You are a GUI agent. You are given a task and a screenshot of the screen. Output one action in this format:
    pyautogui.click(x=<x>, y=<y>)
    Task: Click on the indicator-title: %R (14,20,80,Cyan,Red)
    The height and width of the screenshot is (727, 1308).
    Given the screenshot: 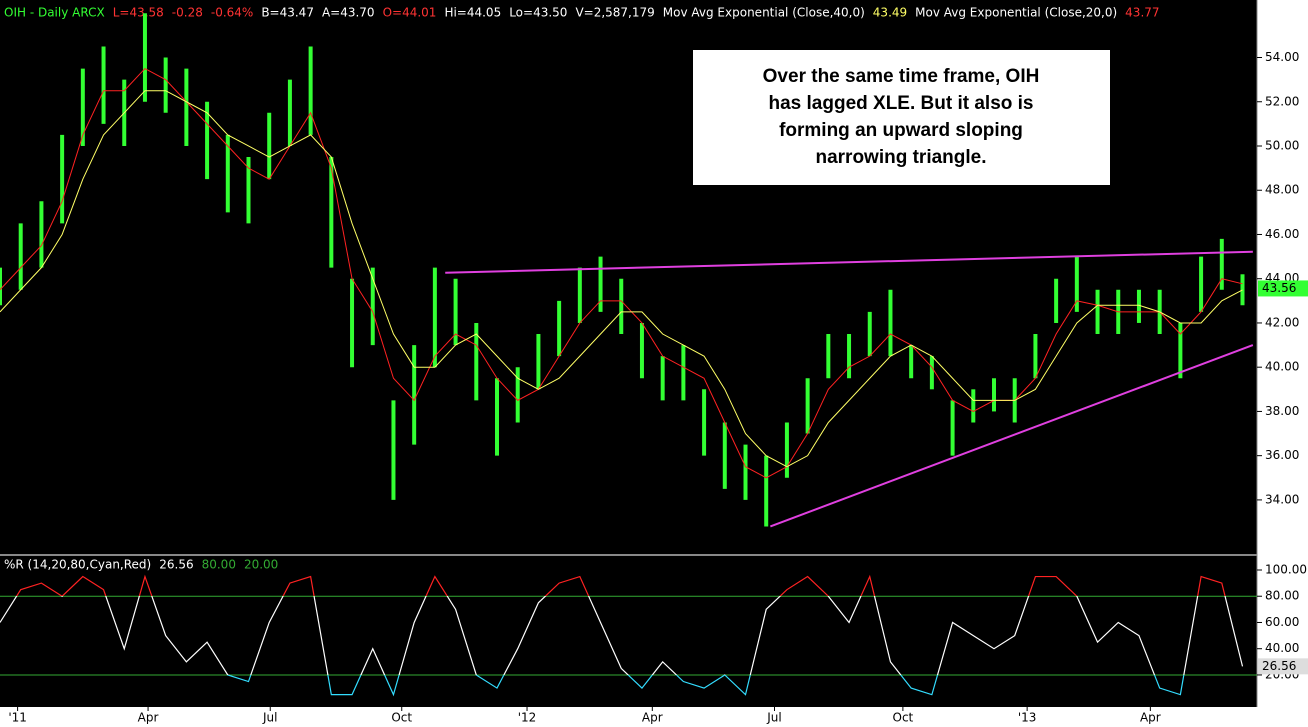 What is the action you would take?
    pyautogui.click(x=77, y=565)
    